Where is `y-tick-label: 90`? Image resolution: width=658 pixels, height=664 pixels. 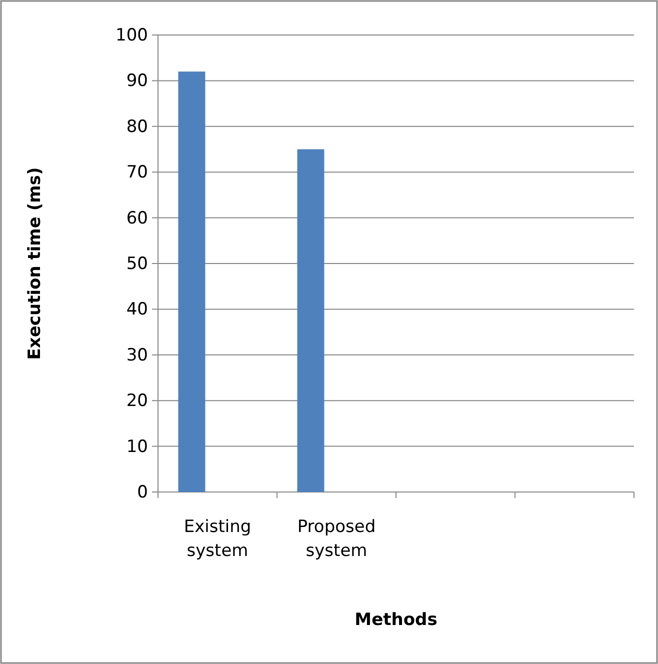 y-tick-label: 90 is located at coordinates (137, 81).